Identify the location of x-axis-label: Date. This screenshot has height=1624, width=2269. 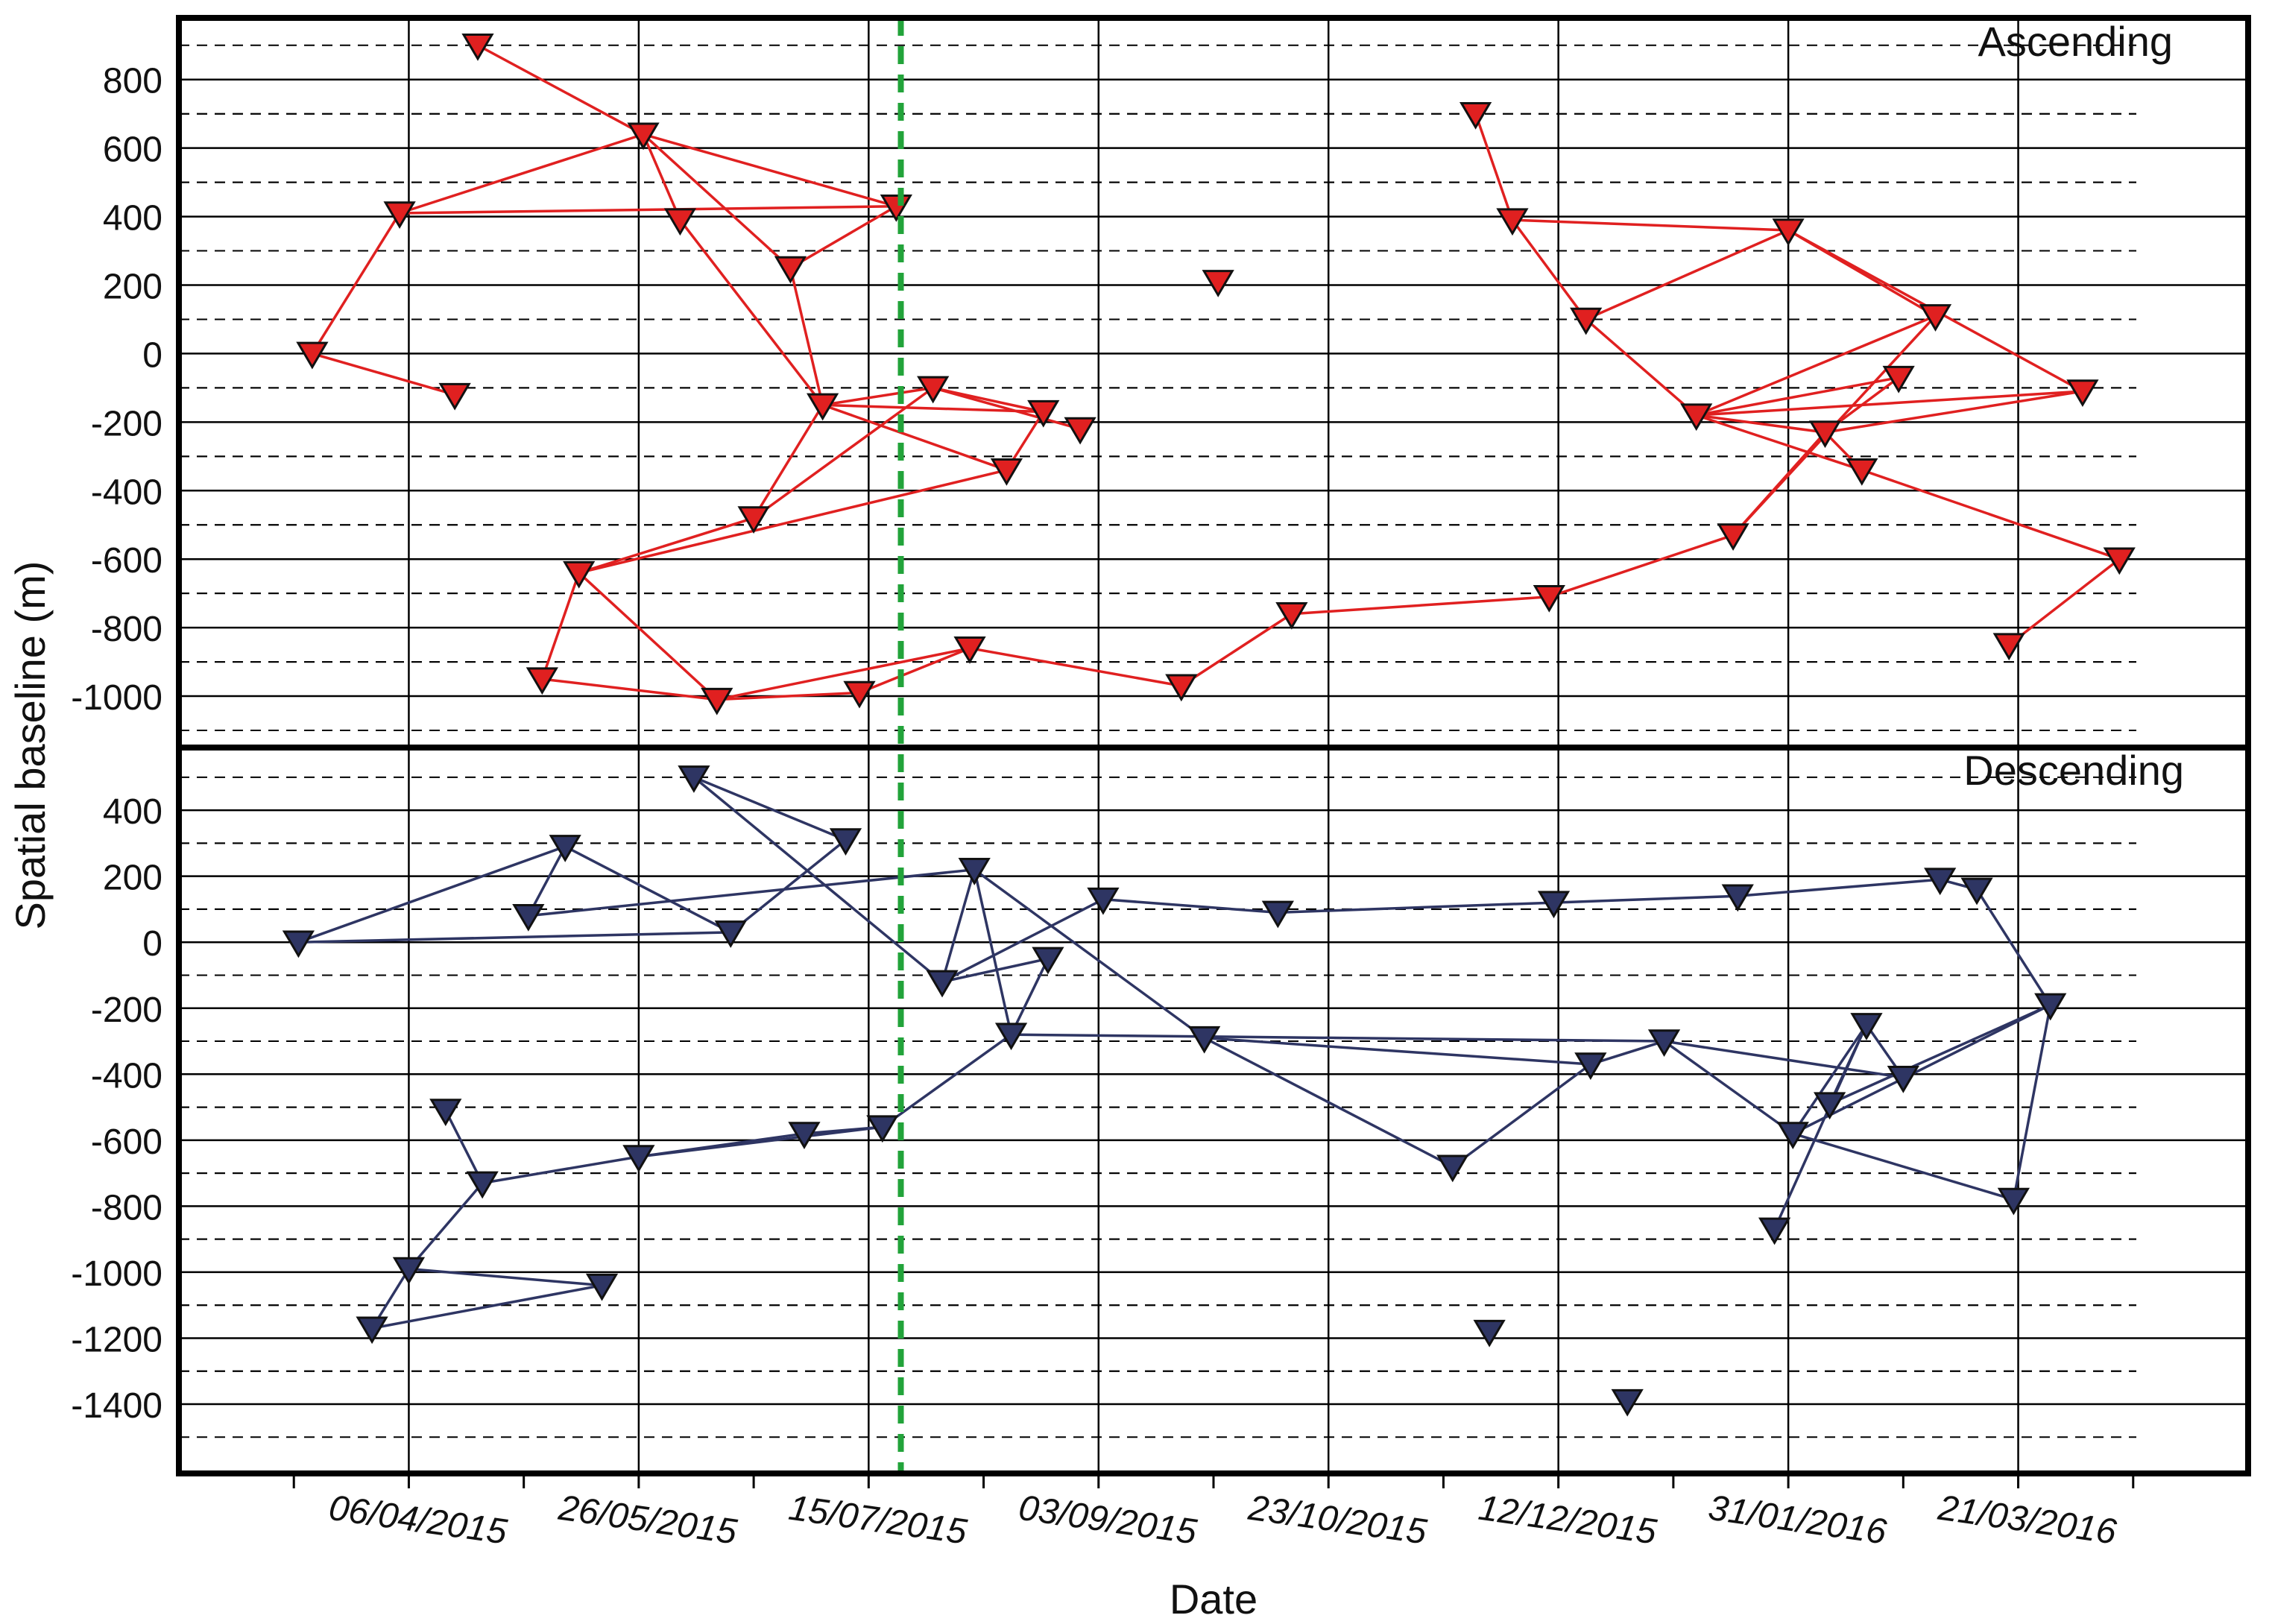
(1214, 1599).